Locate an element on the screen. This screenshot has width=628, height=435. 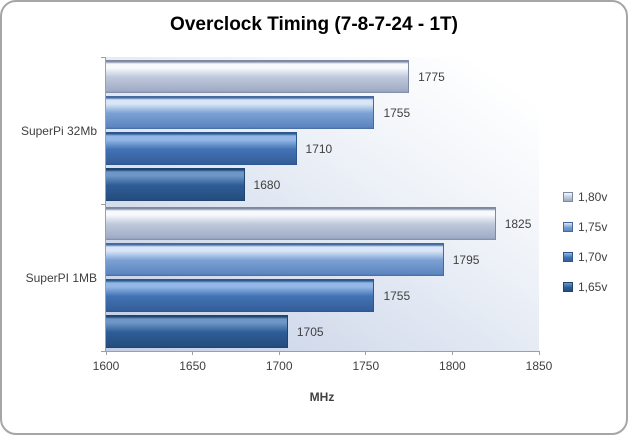
bar-value-label: 1710 is located at coordinates (319, 148).